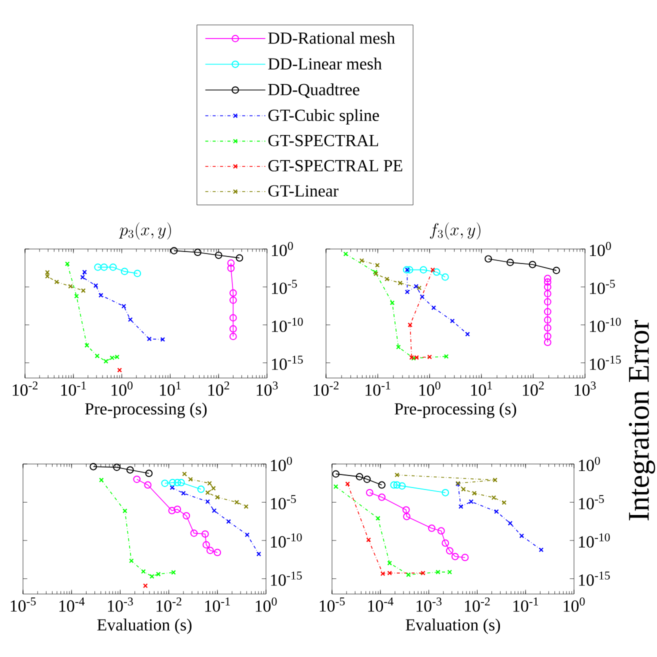 The width and height of the screenshot is (657, 657). Describe the element at coordinates (314, 90) in the screenshot. I see `legend-label: DD-Quadtree` at that location.